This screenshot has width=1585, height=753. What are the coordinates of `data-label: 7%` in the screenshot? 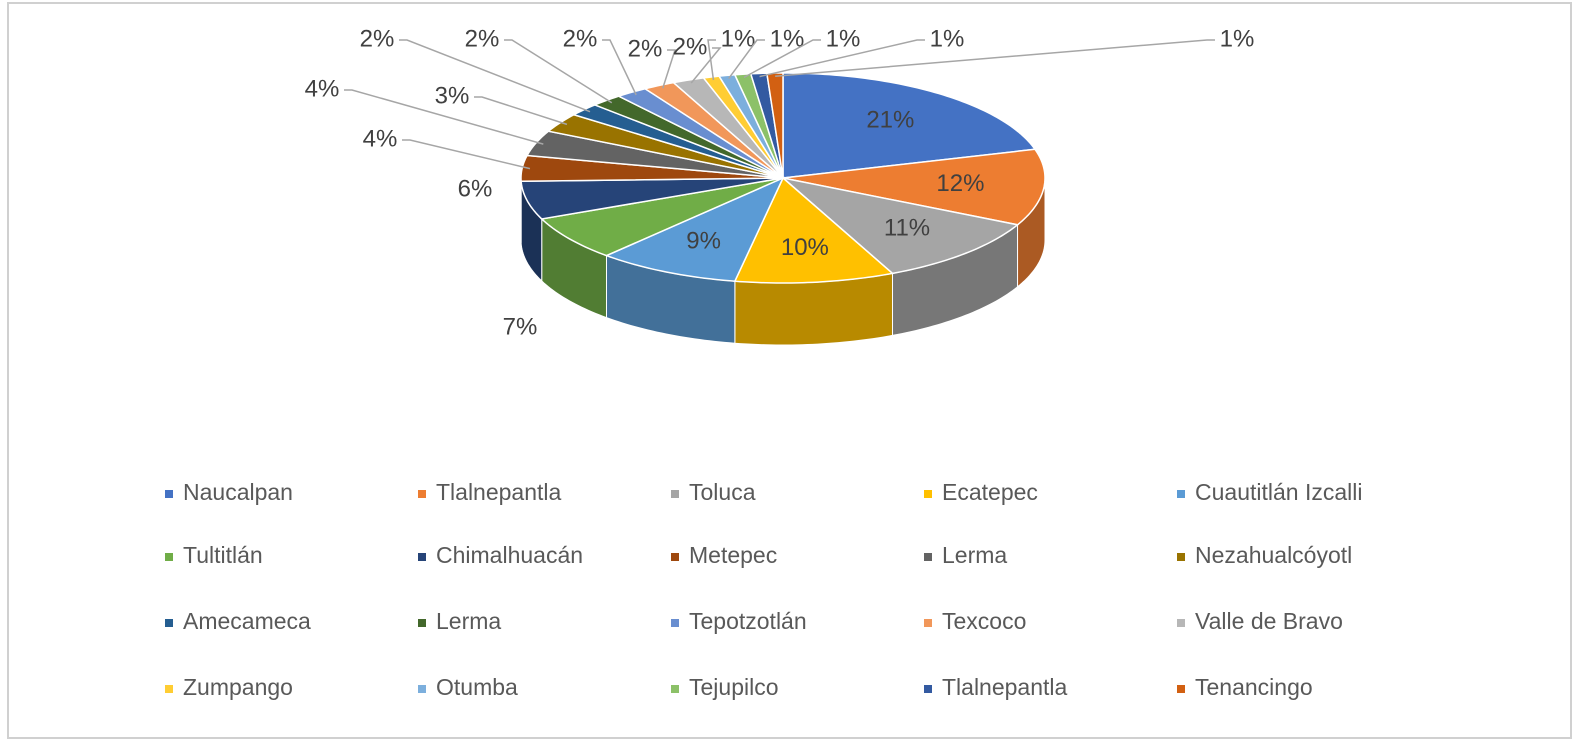 It's located at (520, 326).